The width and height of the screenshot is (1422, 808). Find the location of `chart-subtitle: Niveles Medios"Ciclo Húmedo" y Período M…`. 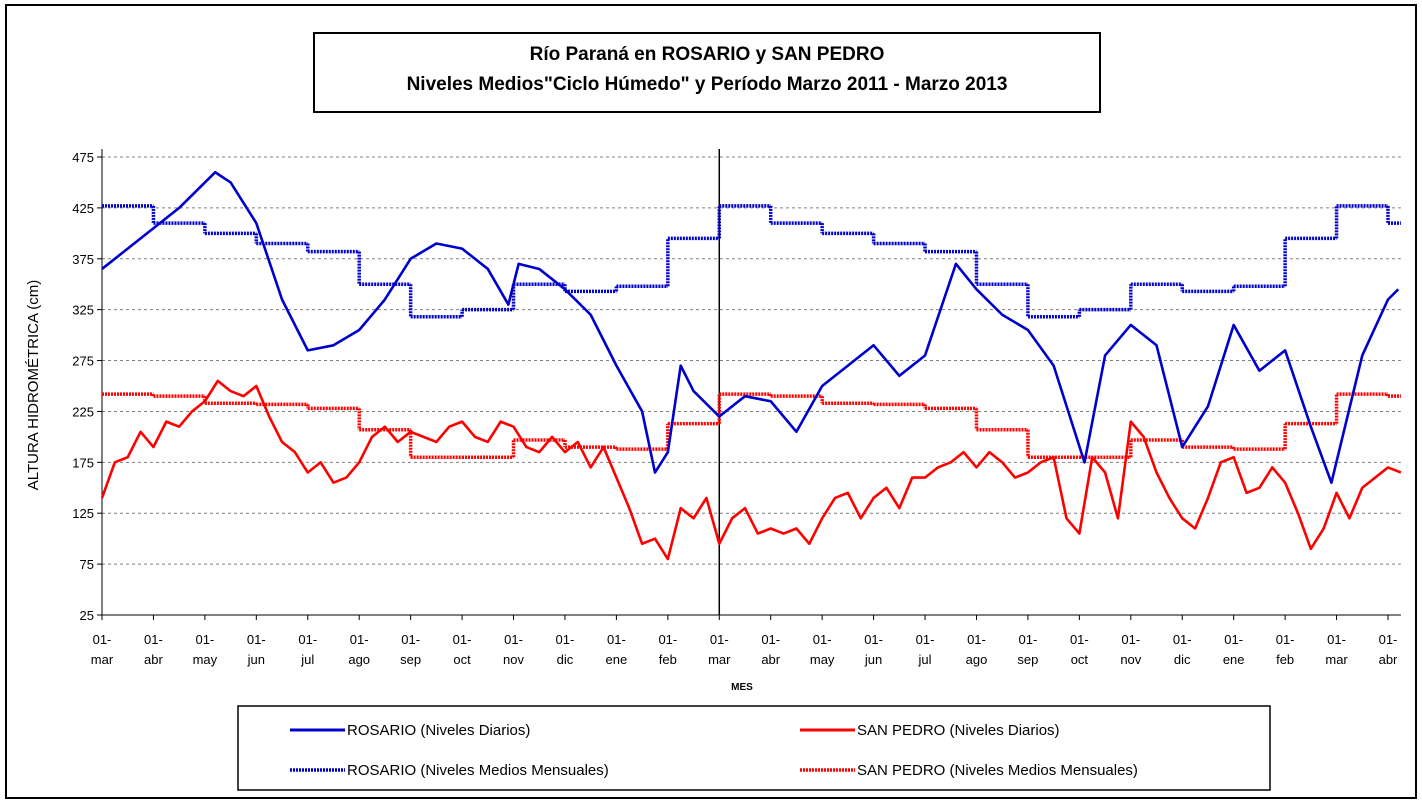

chart-subtitle: Niveles Medios"Ciclo Húmedo" y Período M… is located at coordinates (707, 84).